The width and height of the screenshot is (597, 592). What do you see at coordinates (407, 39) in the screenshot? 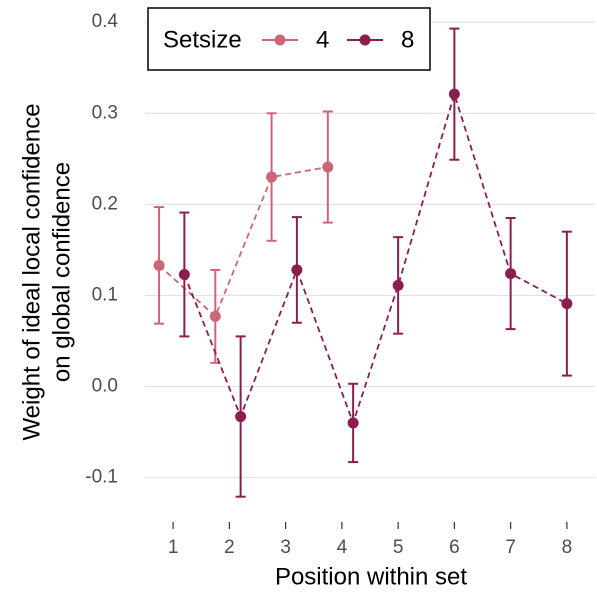
I see `legend-label: 8` at bounding box center [407, 39].